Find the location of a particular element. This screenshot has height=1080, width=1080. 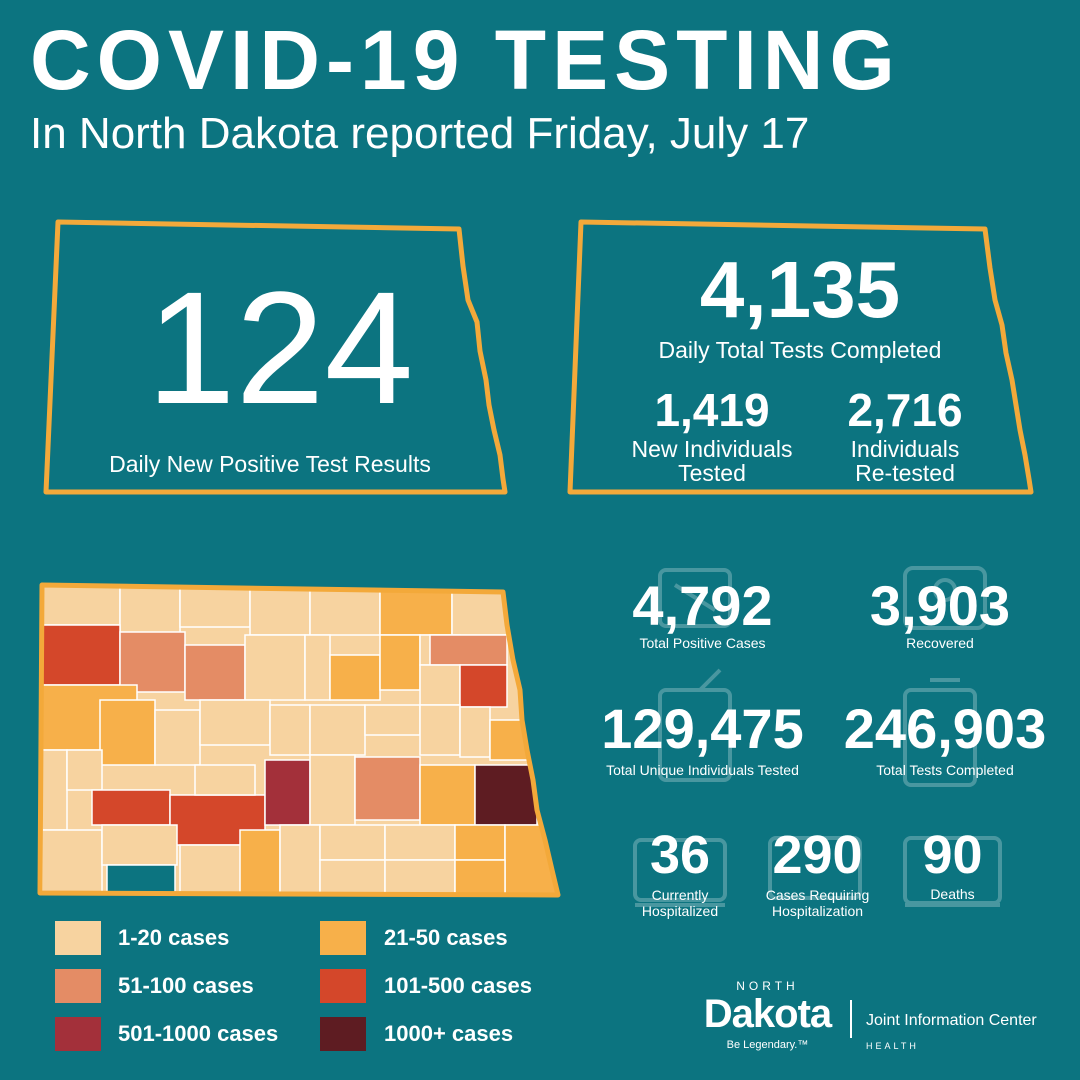

county-lamoure is located at coordinates (420, 842).